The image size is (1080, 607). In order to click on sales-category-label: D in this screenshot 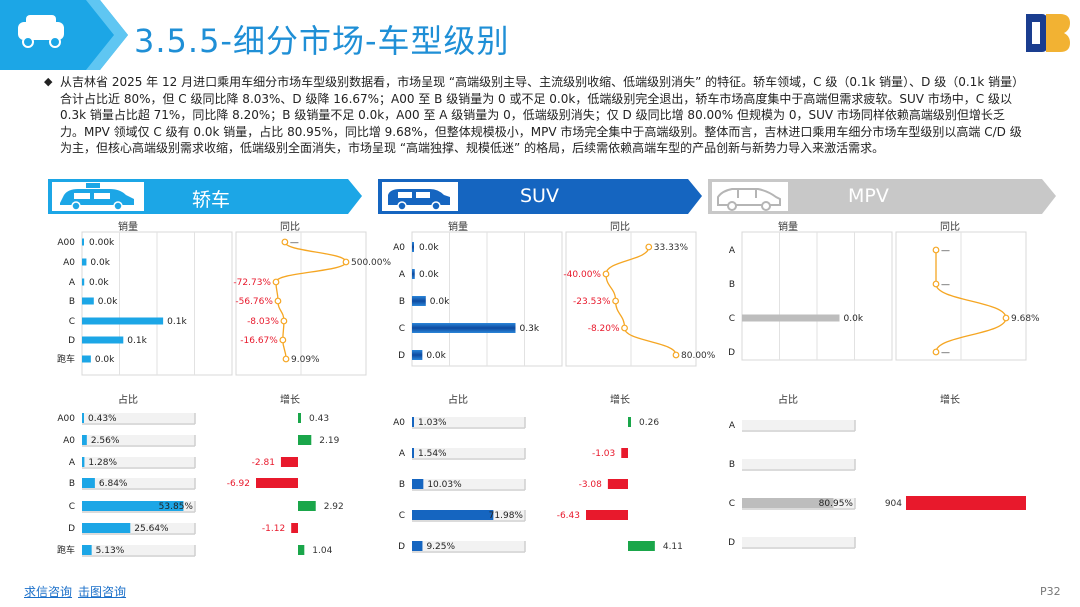, I will do `click(71, 341)`.